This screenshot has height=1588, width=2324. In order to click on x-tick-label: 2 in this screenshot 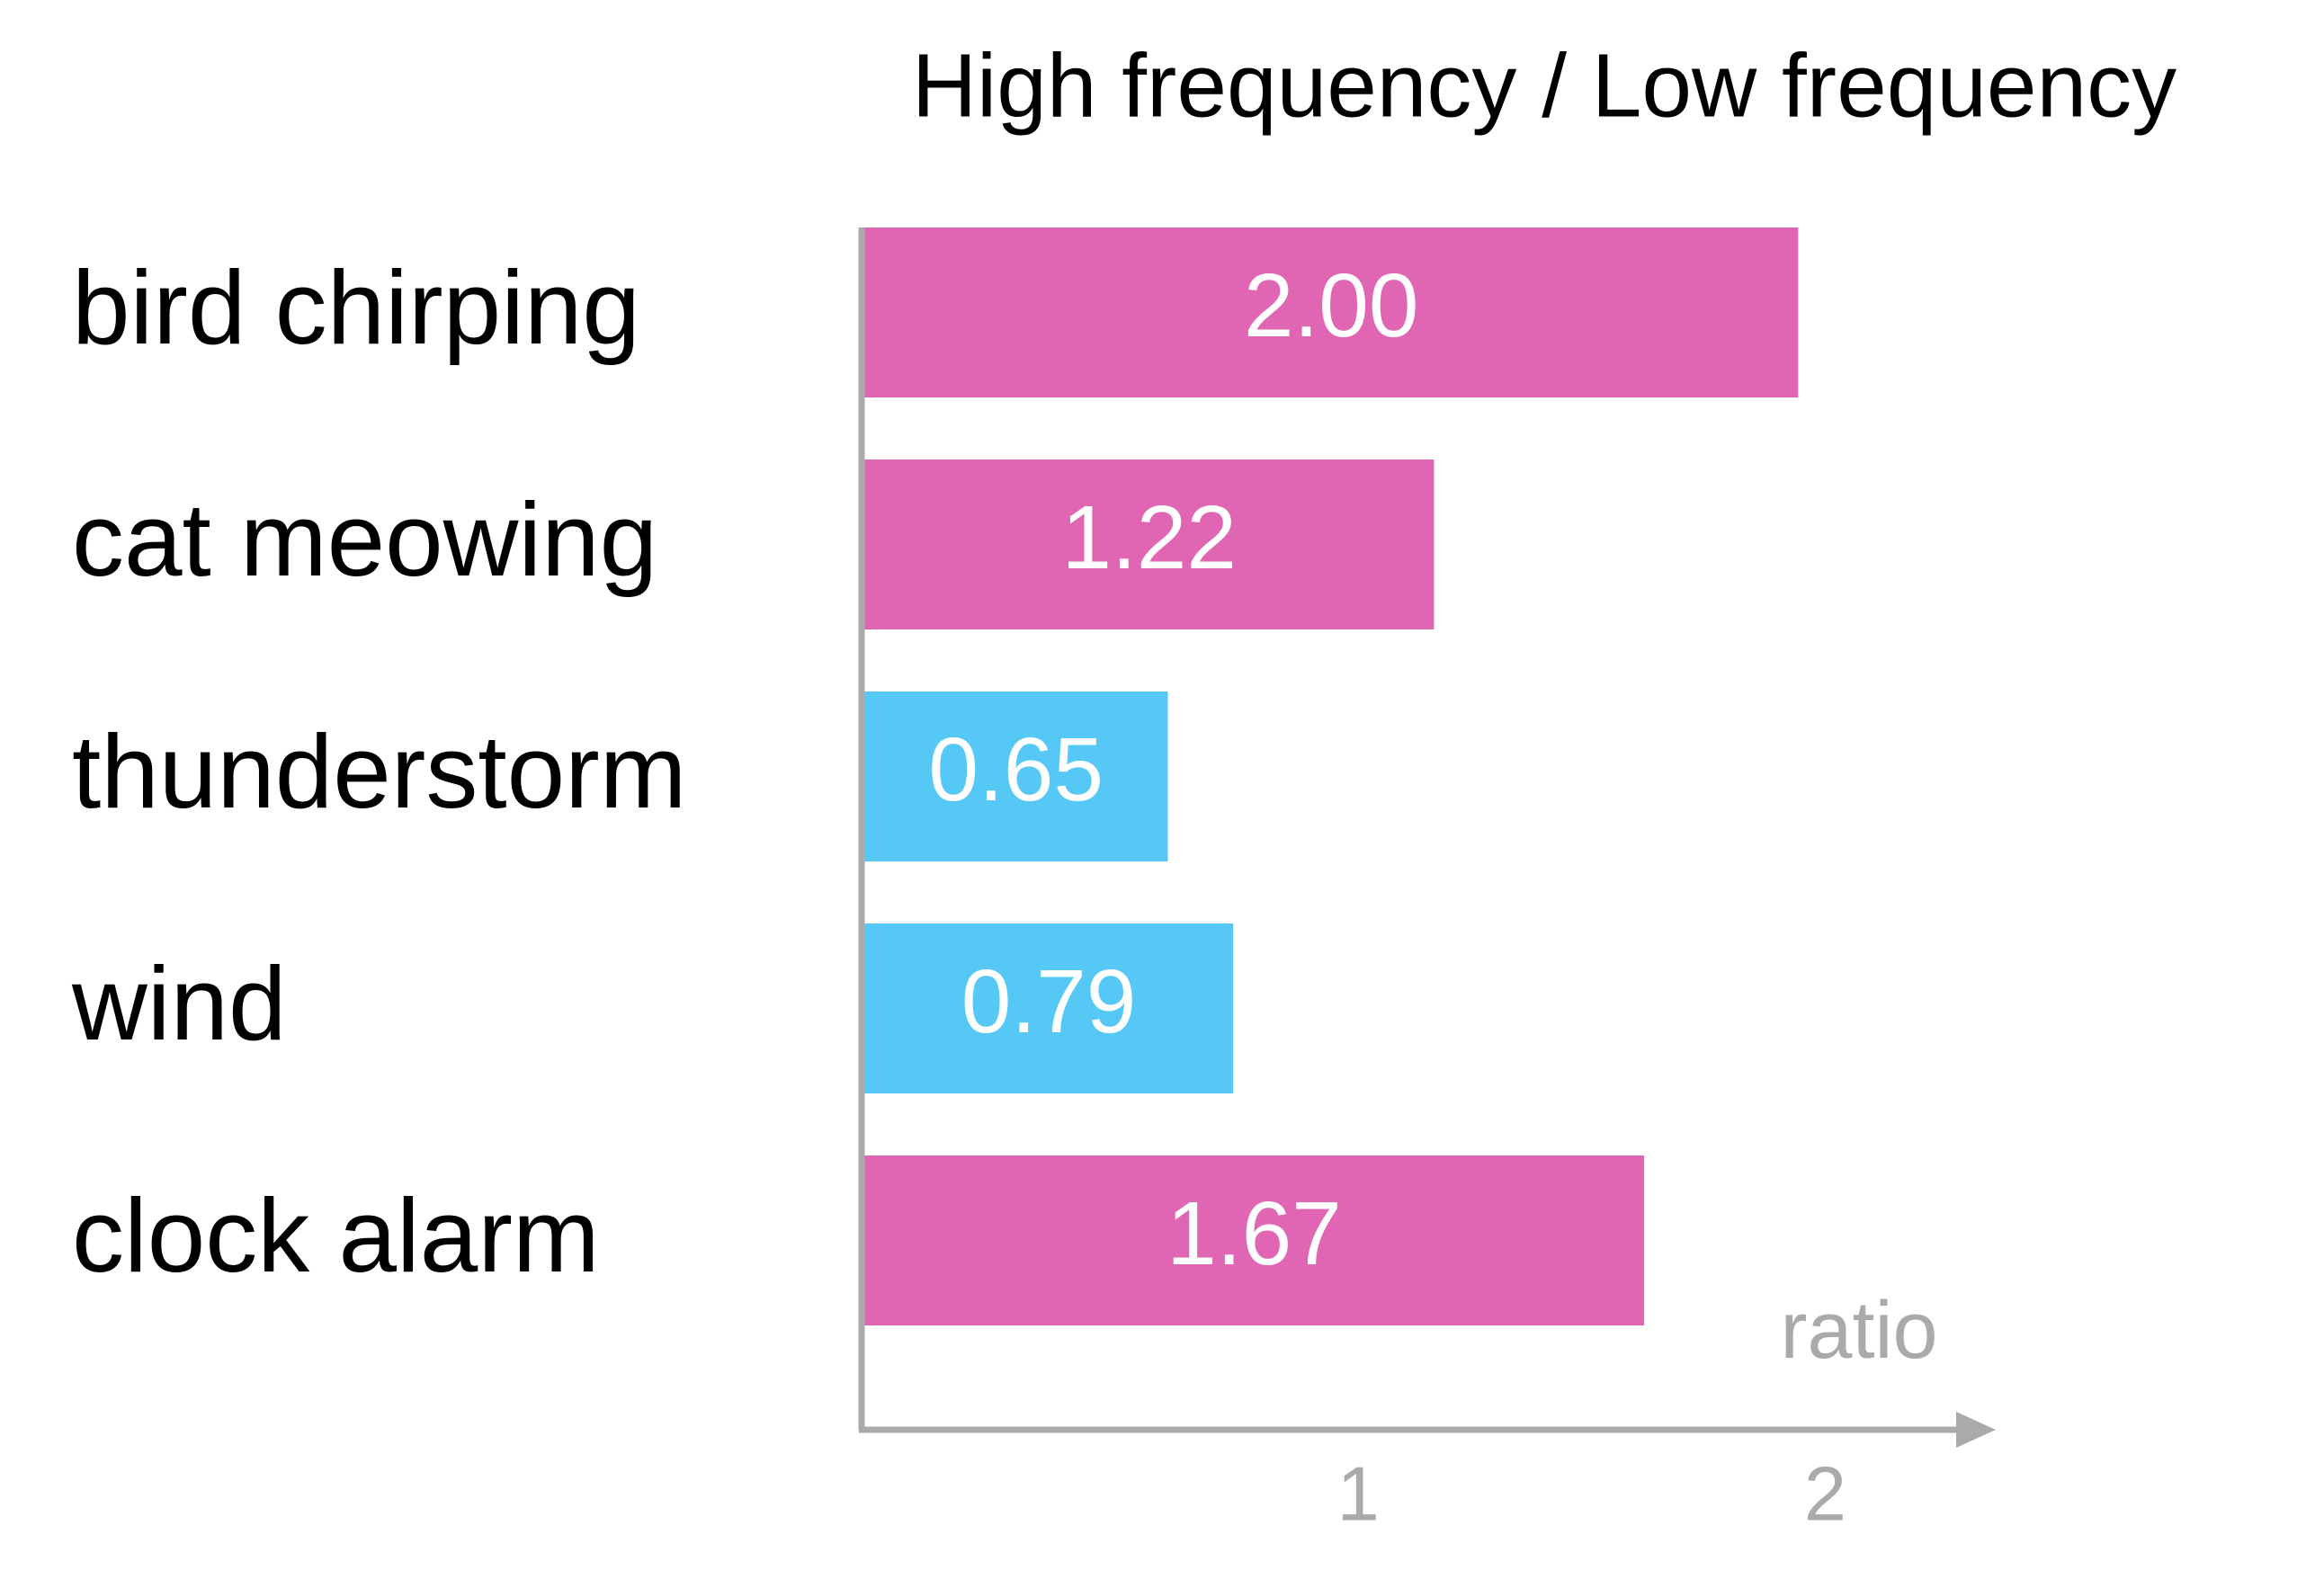, I will do `click(1825, 1494)`.